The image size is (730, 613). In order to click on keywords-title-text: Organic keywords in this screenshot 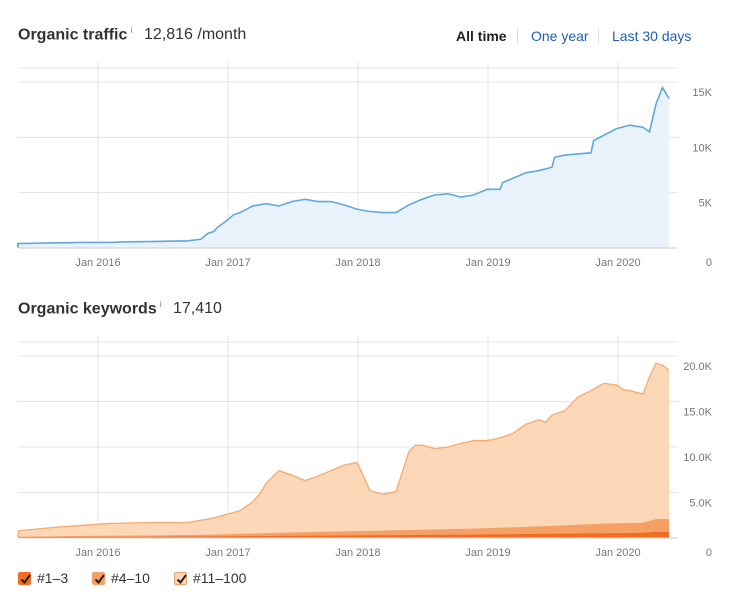, I will do `click(87, 309)`.